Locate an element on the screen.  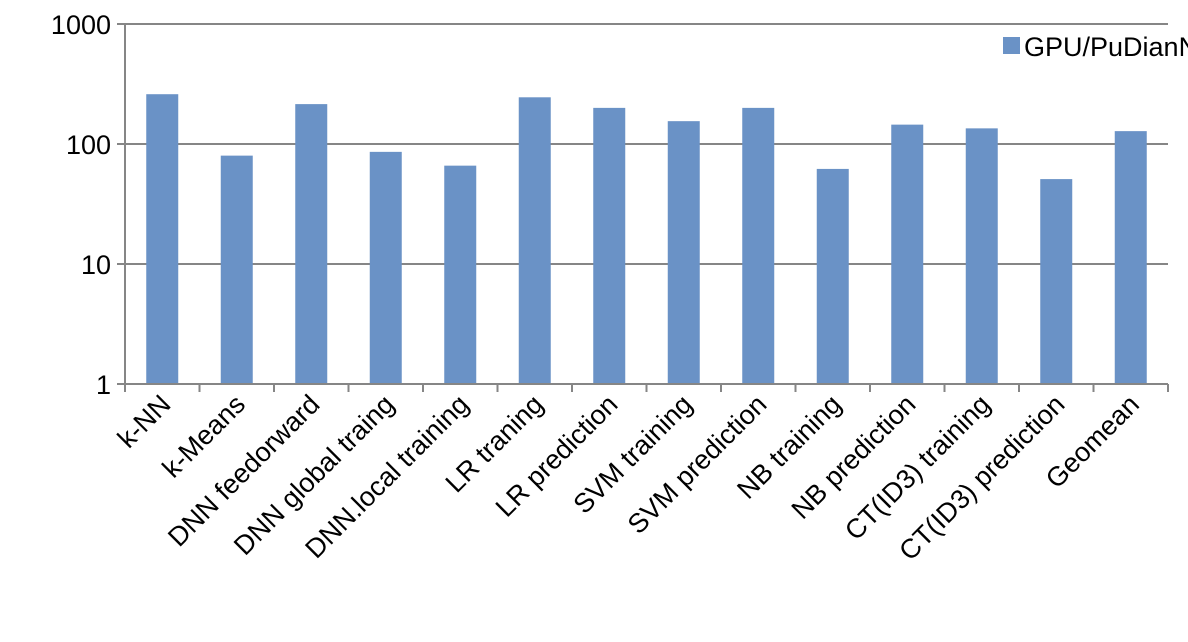
y-tick-label: 10 is located at coordinates (96, 265).